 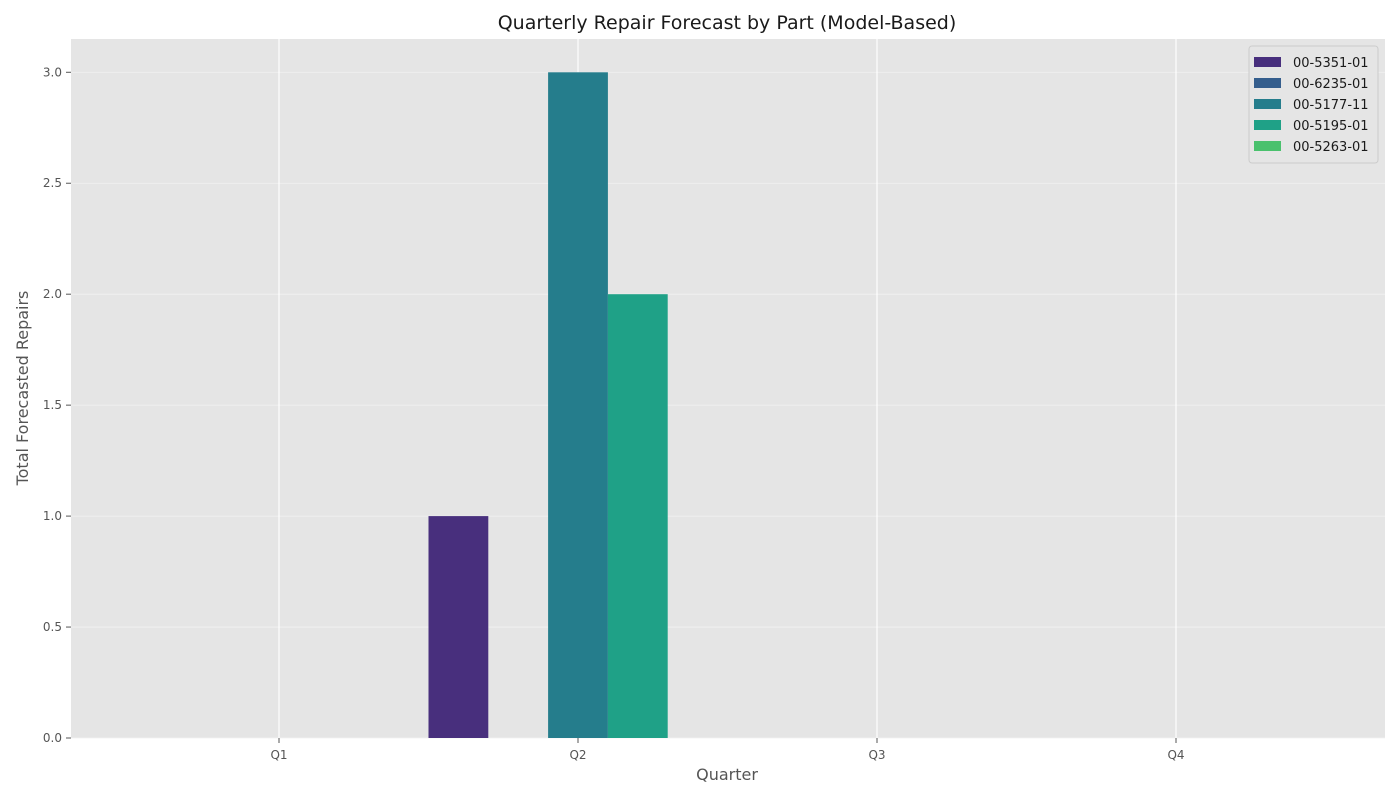 I want to click on legend-label: 00-5177-11, so click(x=1331, y=105).